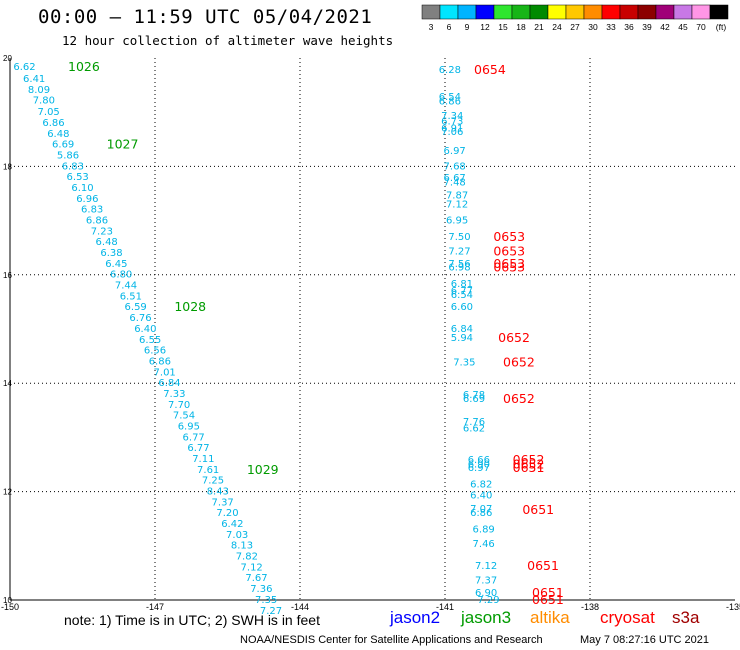  What do you see at coordinates (190, 306) in the screenshot?
I see `pass-time-label: 1028` at bounding box center [190, 306].